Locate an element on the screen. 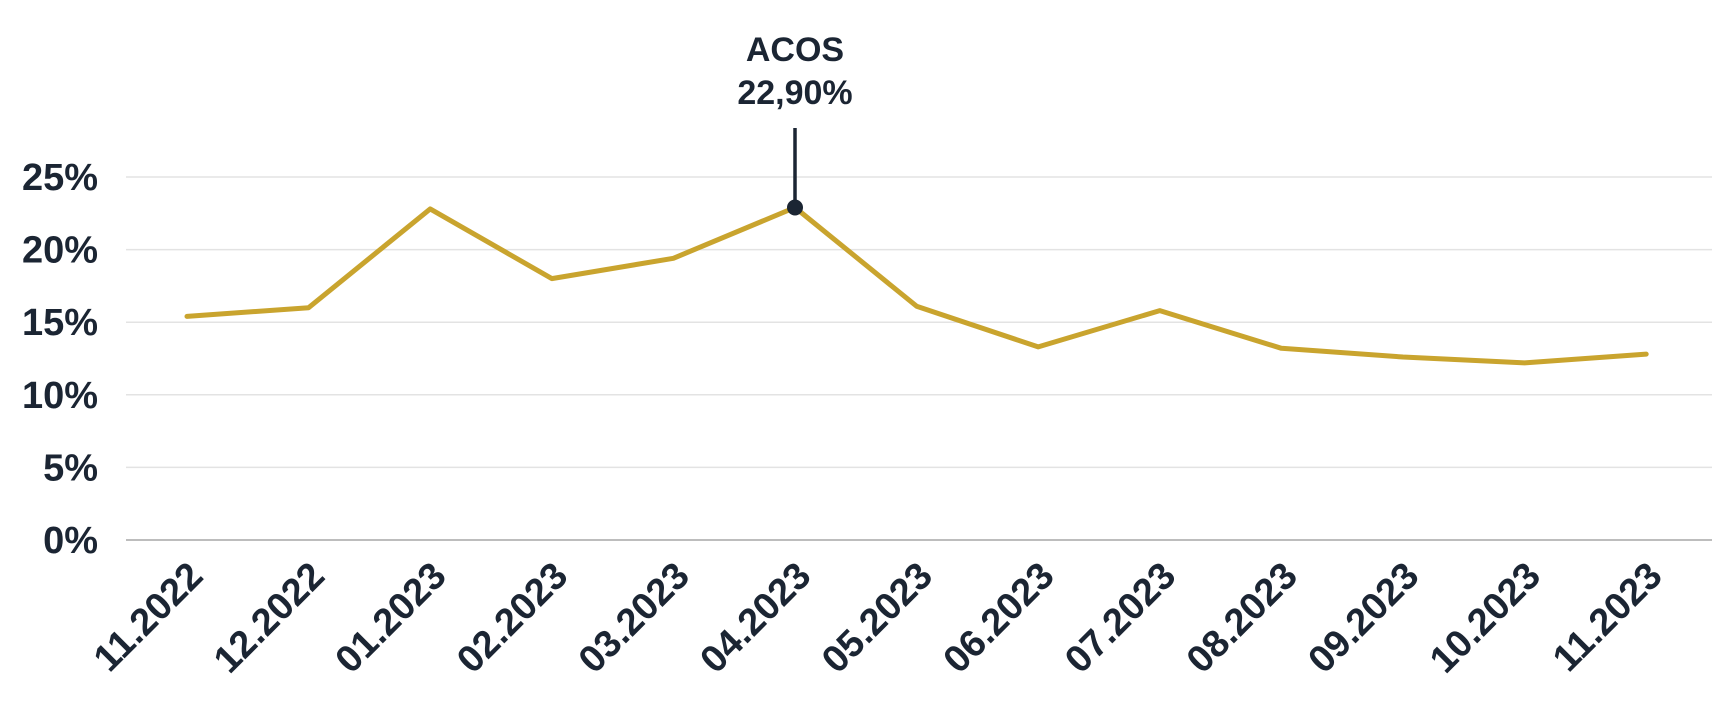  y-tick-label: 5% is located at coordinates (70, 468).